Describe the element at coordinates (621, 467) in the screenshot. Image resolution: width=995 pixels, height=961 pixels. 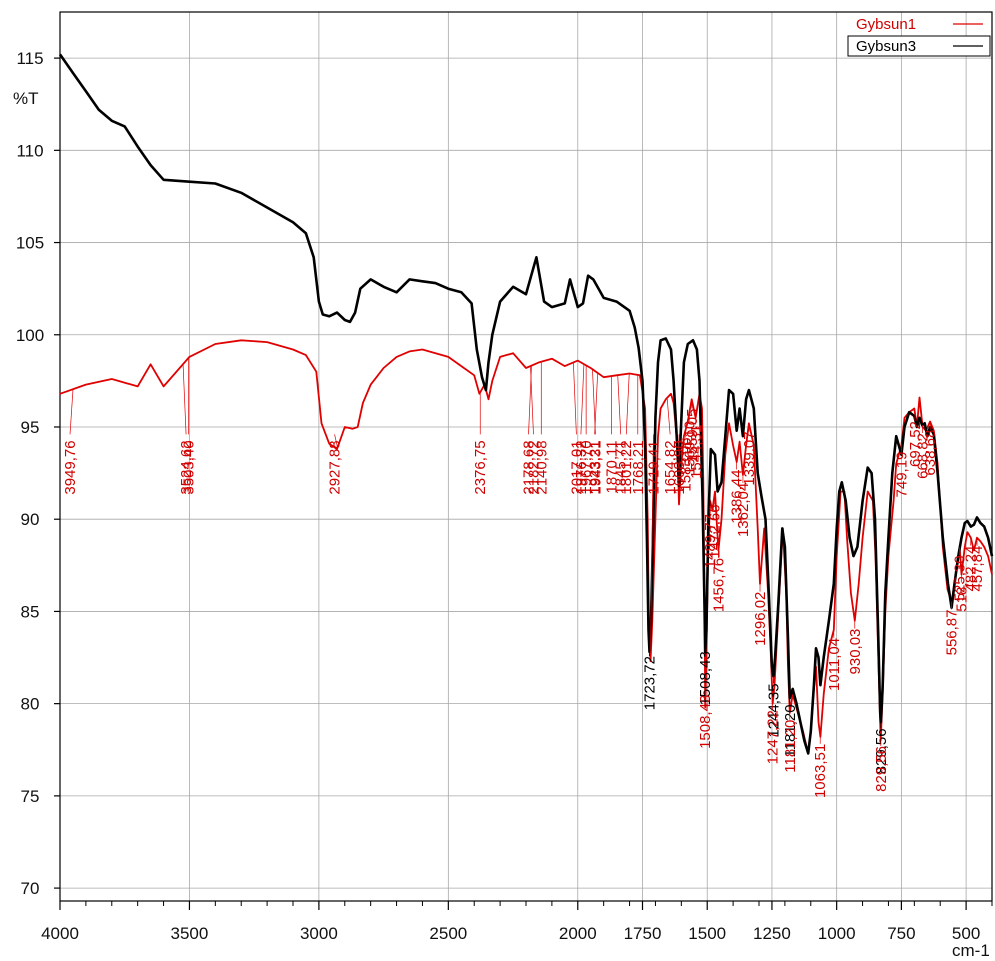
I see `peak-label: 1845,71` at that location.